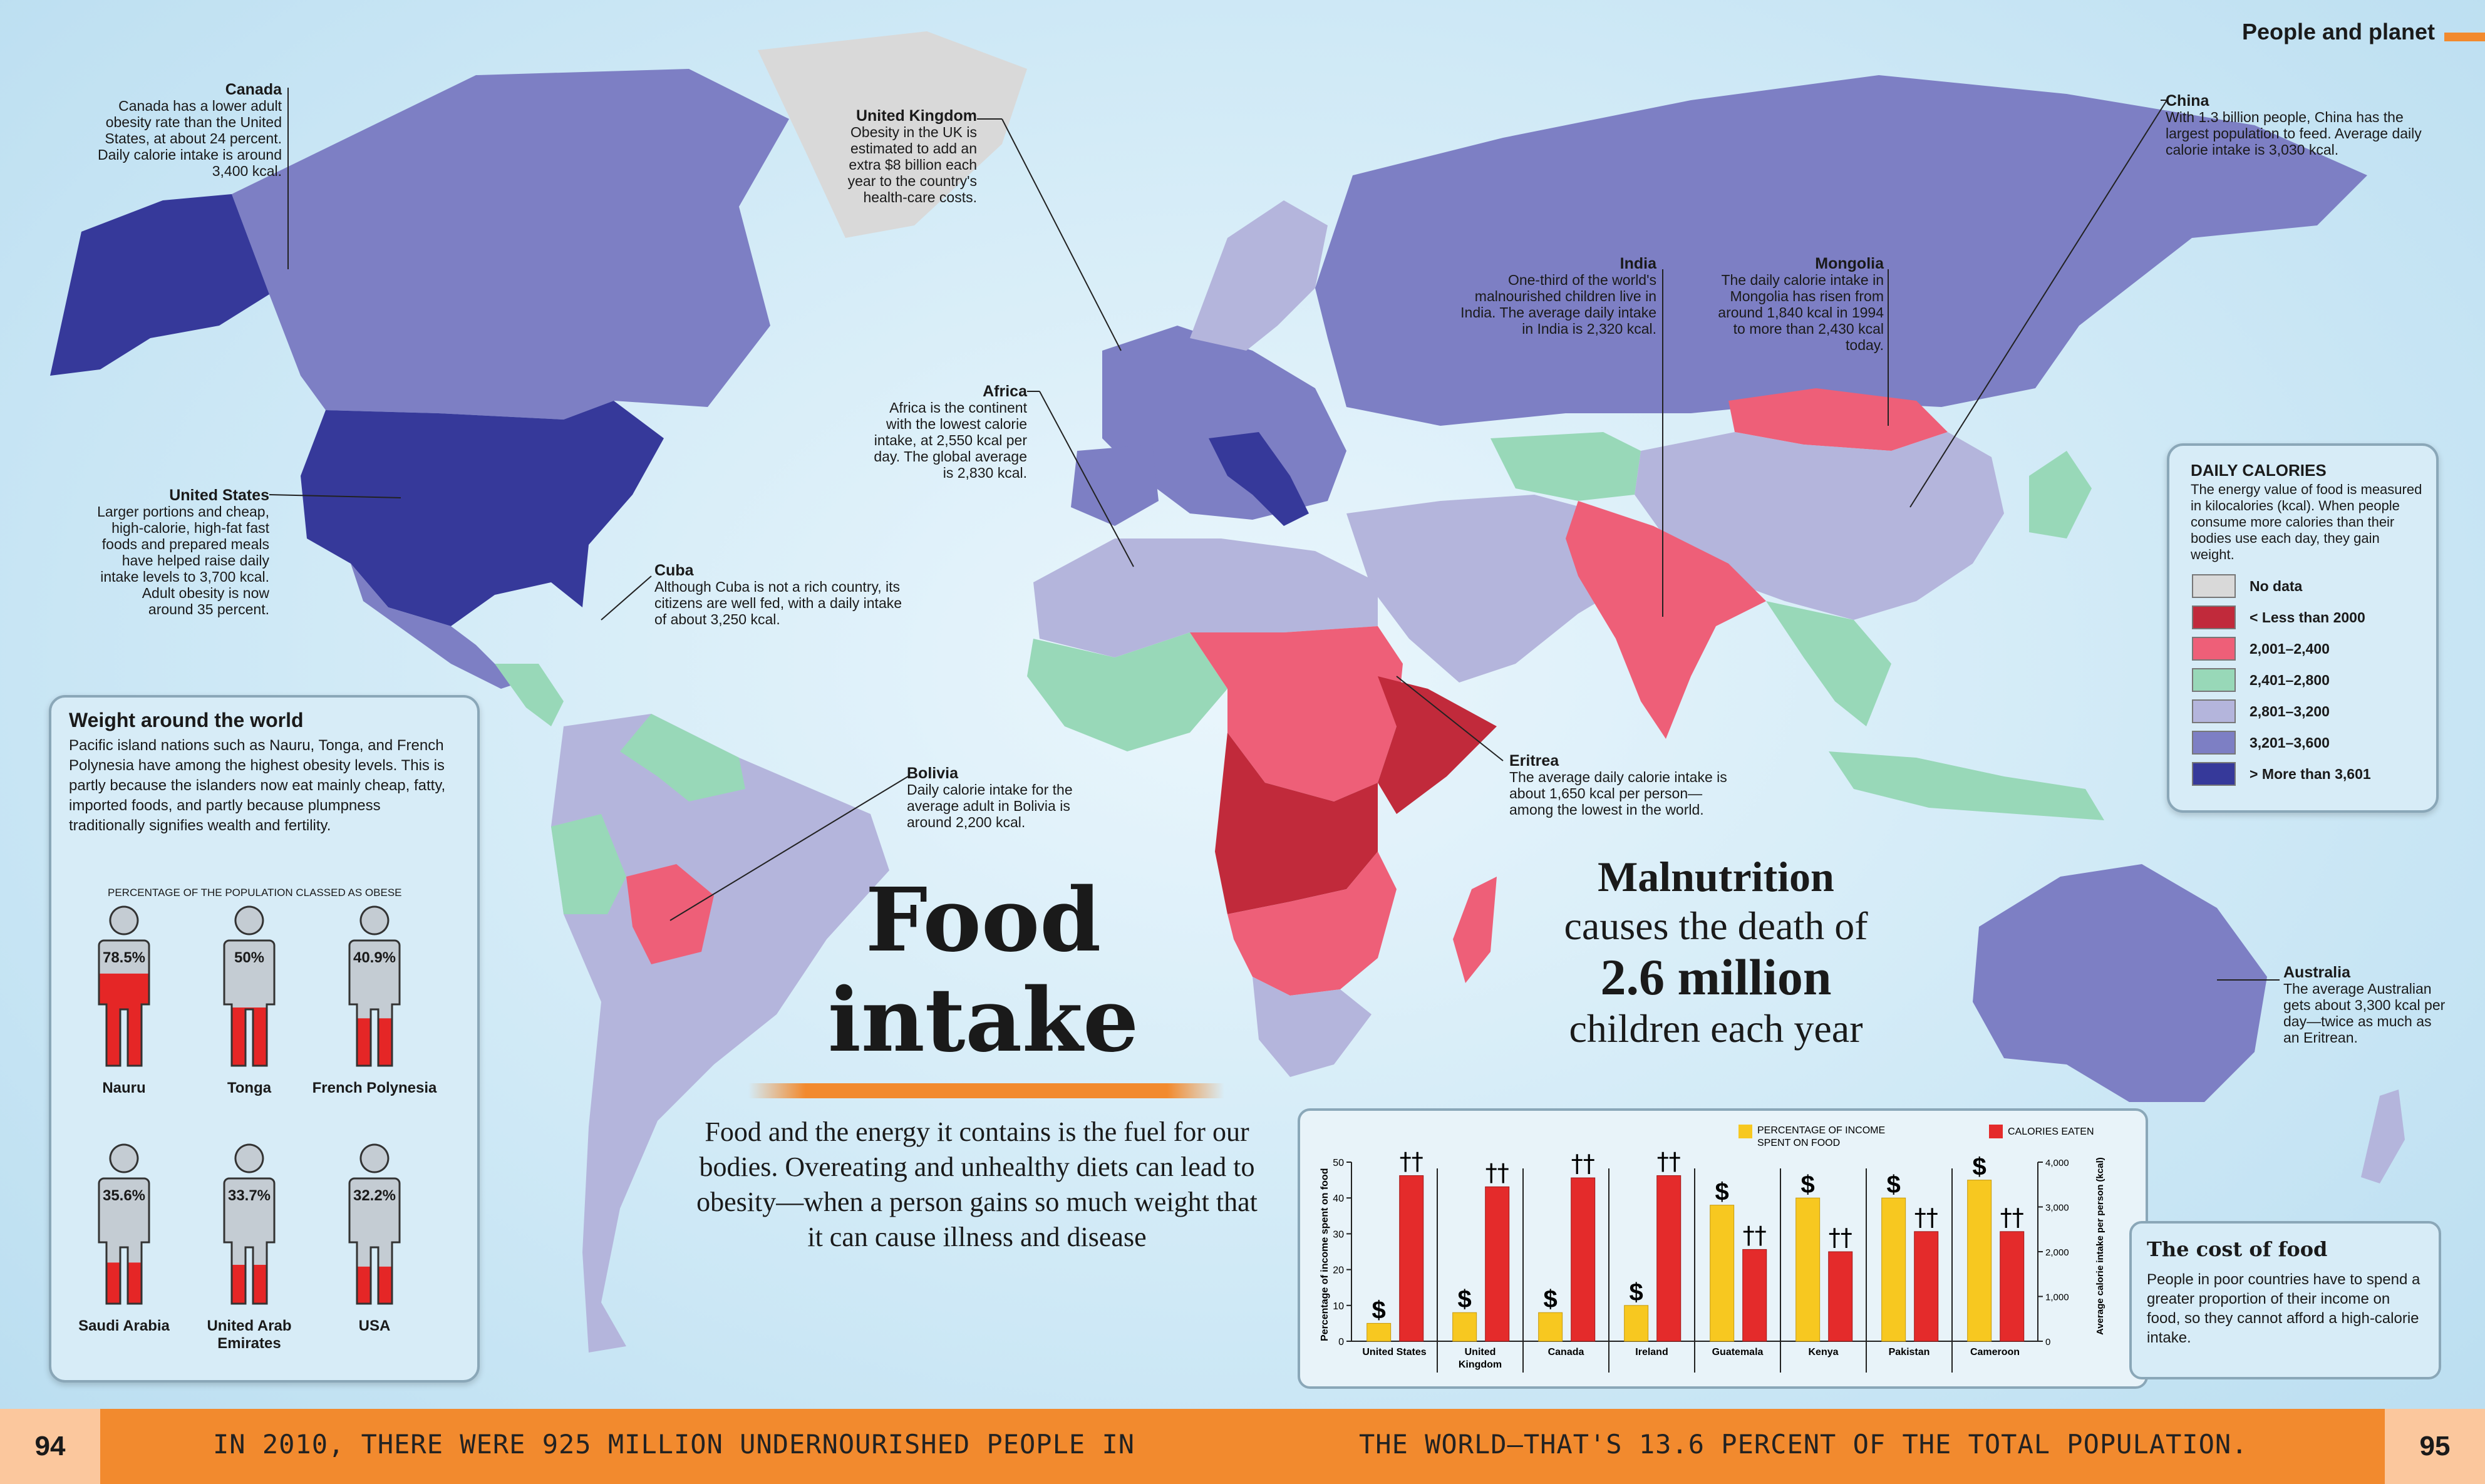 This screenshot has width=2485, height=1484. What do you see at coordinates (249, 1088) in the screenshot?
I see `obesity-country: Tonga` at bounding box center [249, 1088].